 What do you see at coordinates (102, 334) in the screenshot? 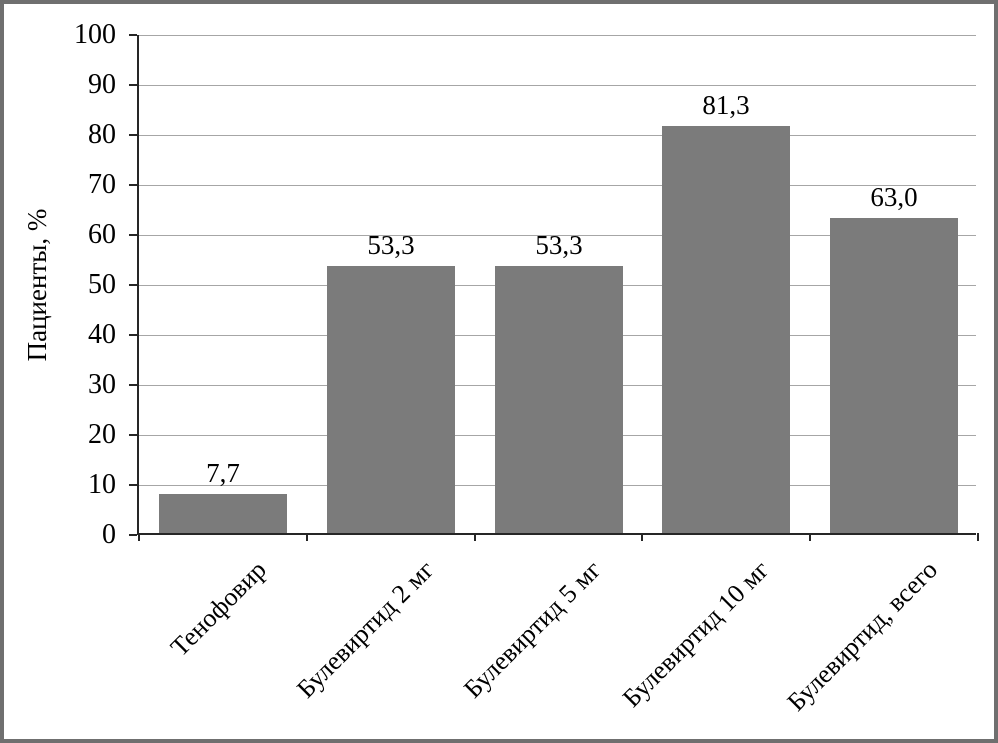
I see `y-tick-label-40: 40` at bounding box center [102, 334].